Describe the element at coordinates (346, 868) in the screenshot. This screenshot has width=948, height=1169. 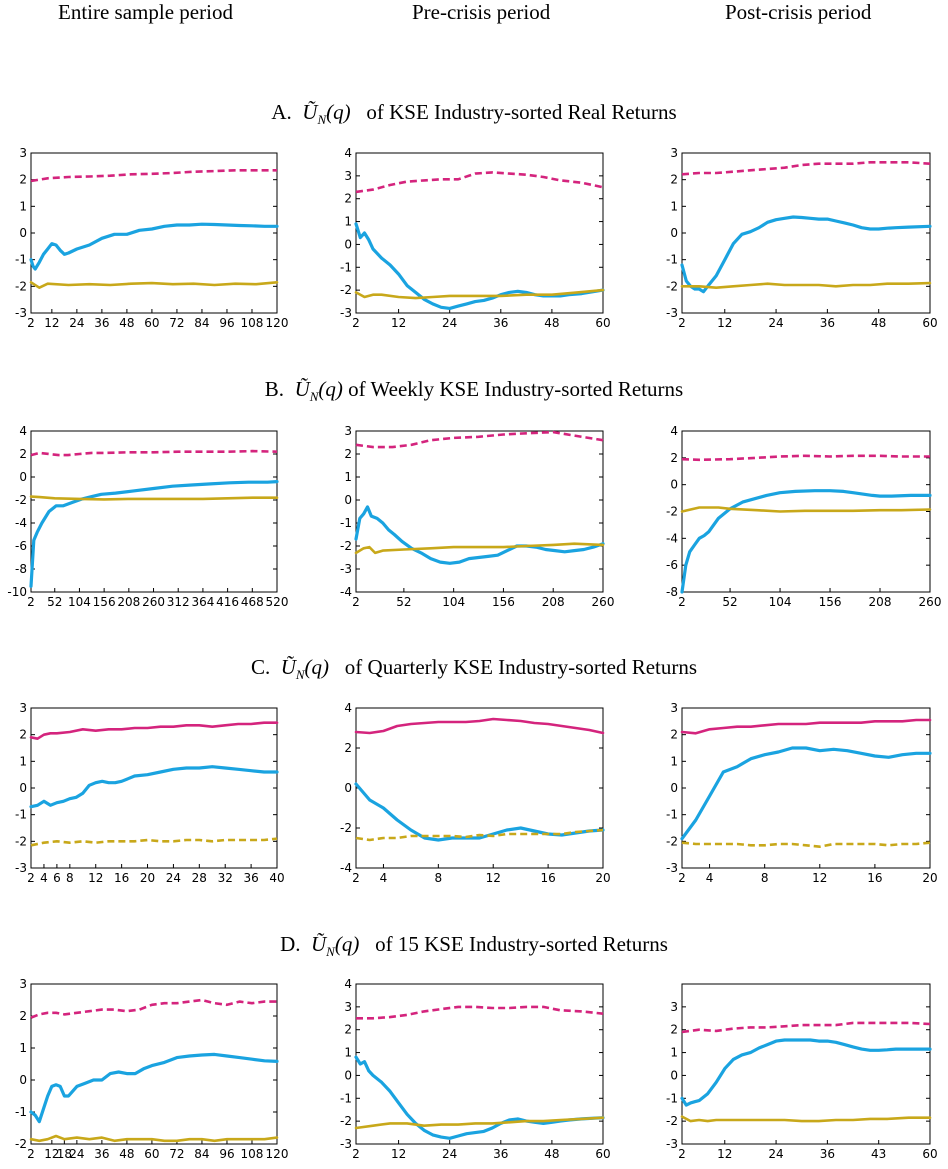
I see `y-tick-label: -4` at that location.